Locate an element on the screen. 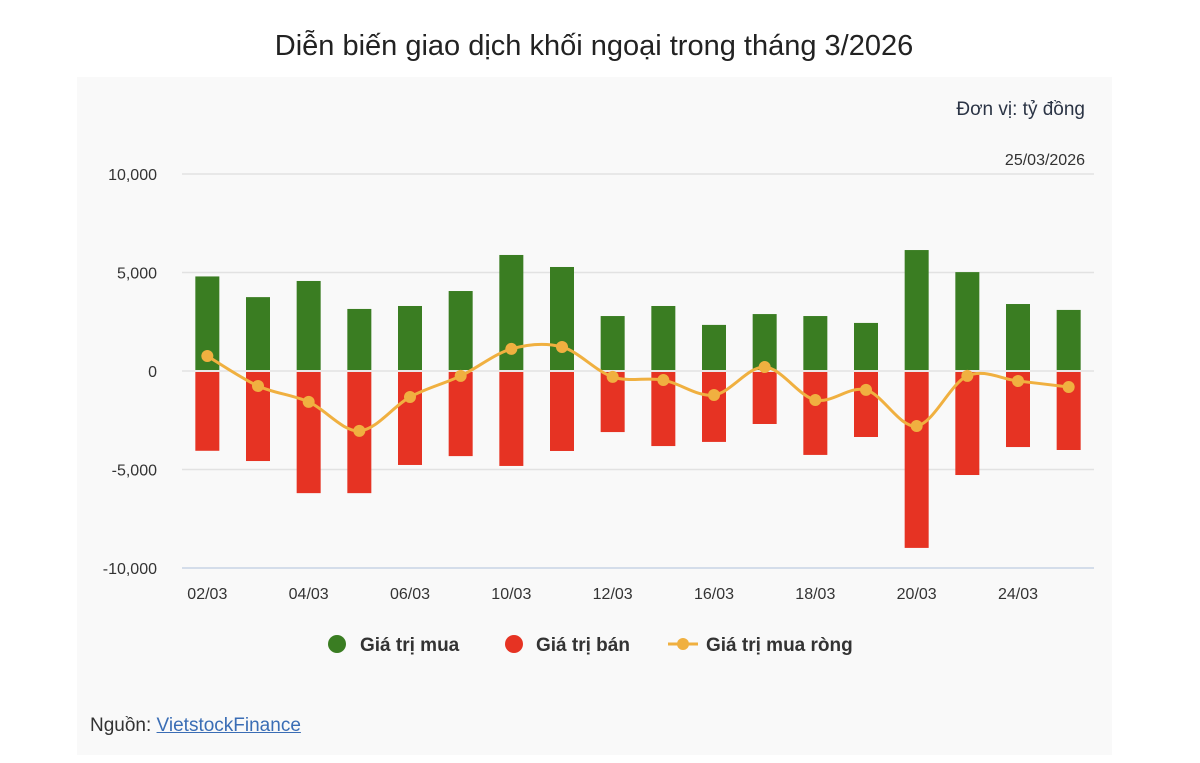  source-line: Nguồn: VietstockFinance is located at coordinates (195, 726).